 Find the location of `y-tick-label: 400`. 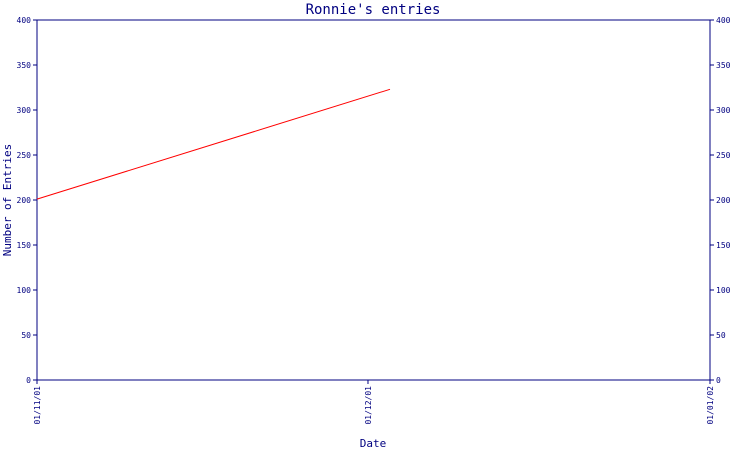

y-tick-label: 400 is located at coordinates (24, 20).